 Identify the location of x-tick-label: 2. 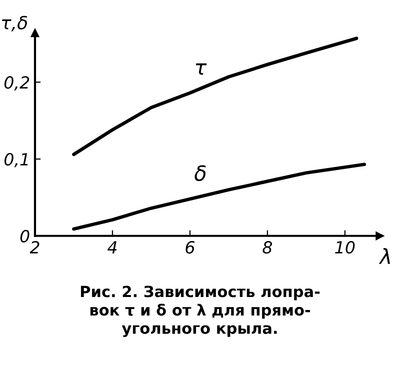
(35, 247).